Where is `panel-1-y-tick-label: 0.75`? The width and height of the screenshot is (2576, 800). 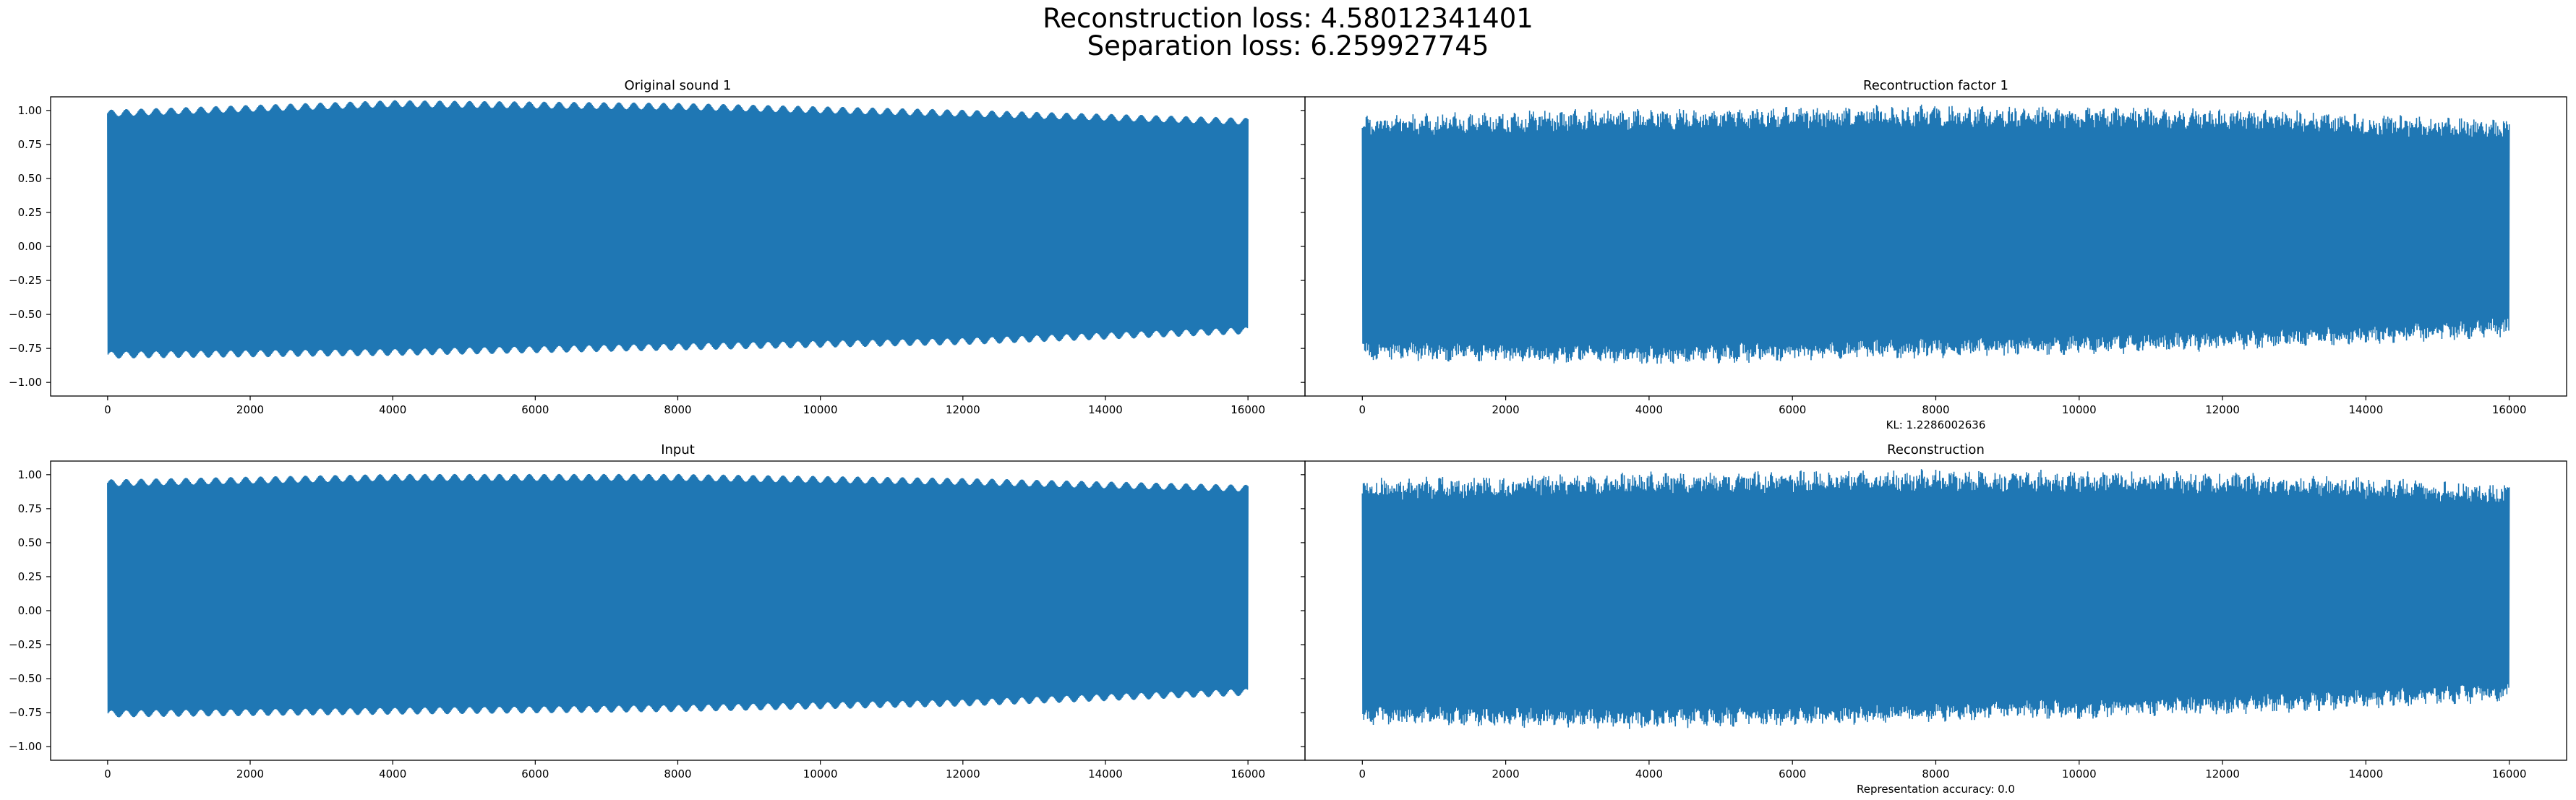 panel-1-y-tick-label: 0.75 is located at coordinates (30, 144).